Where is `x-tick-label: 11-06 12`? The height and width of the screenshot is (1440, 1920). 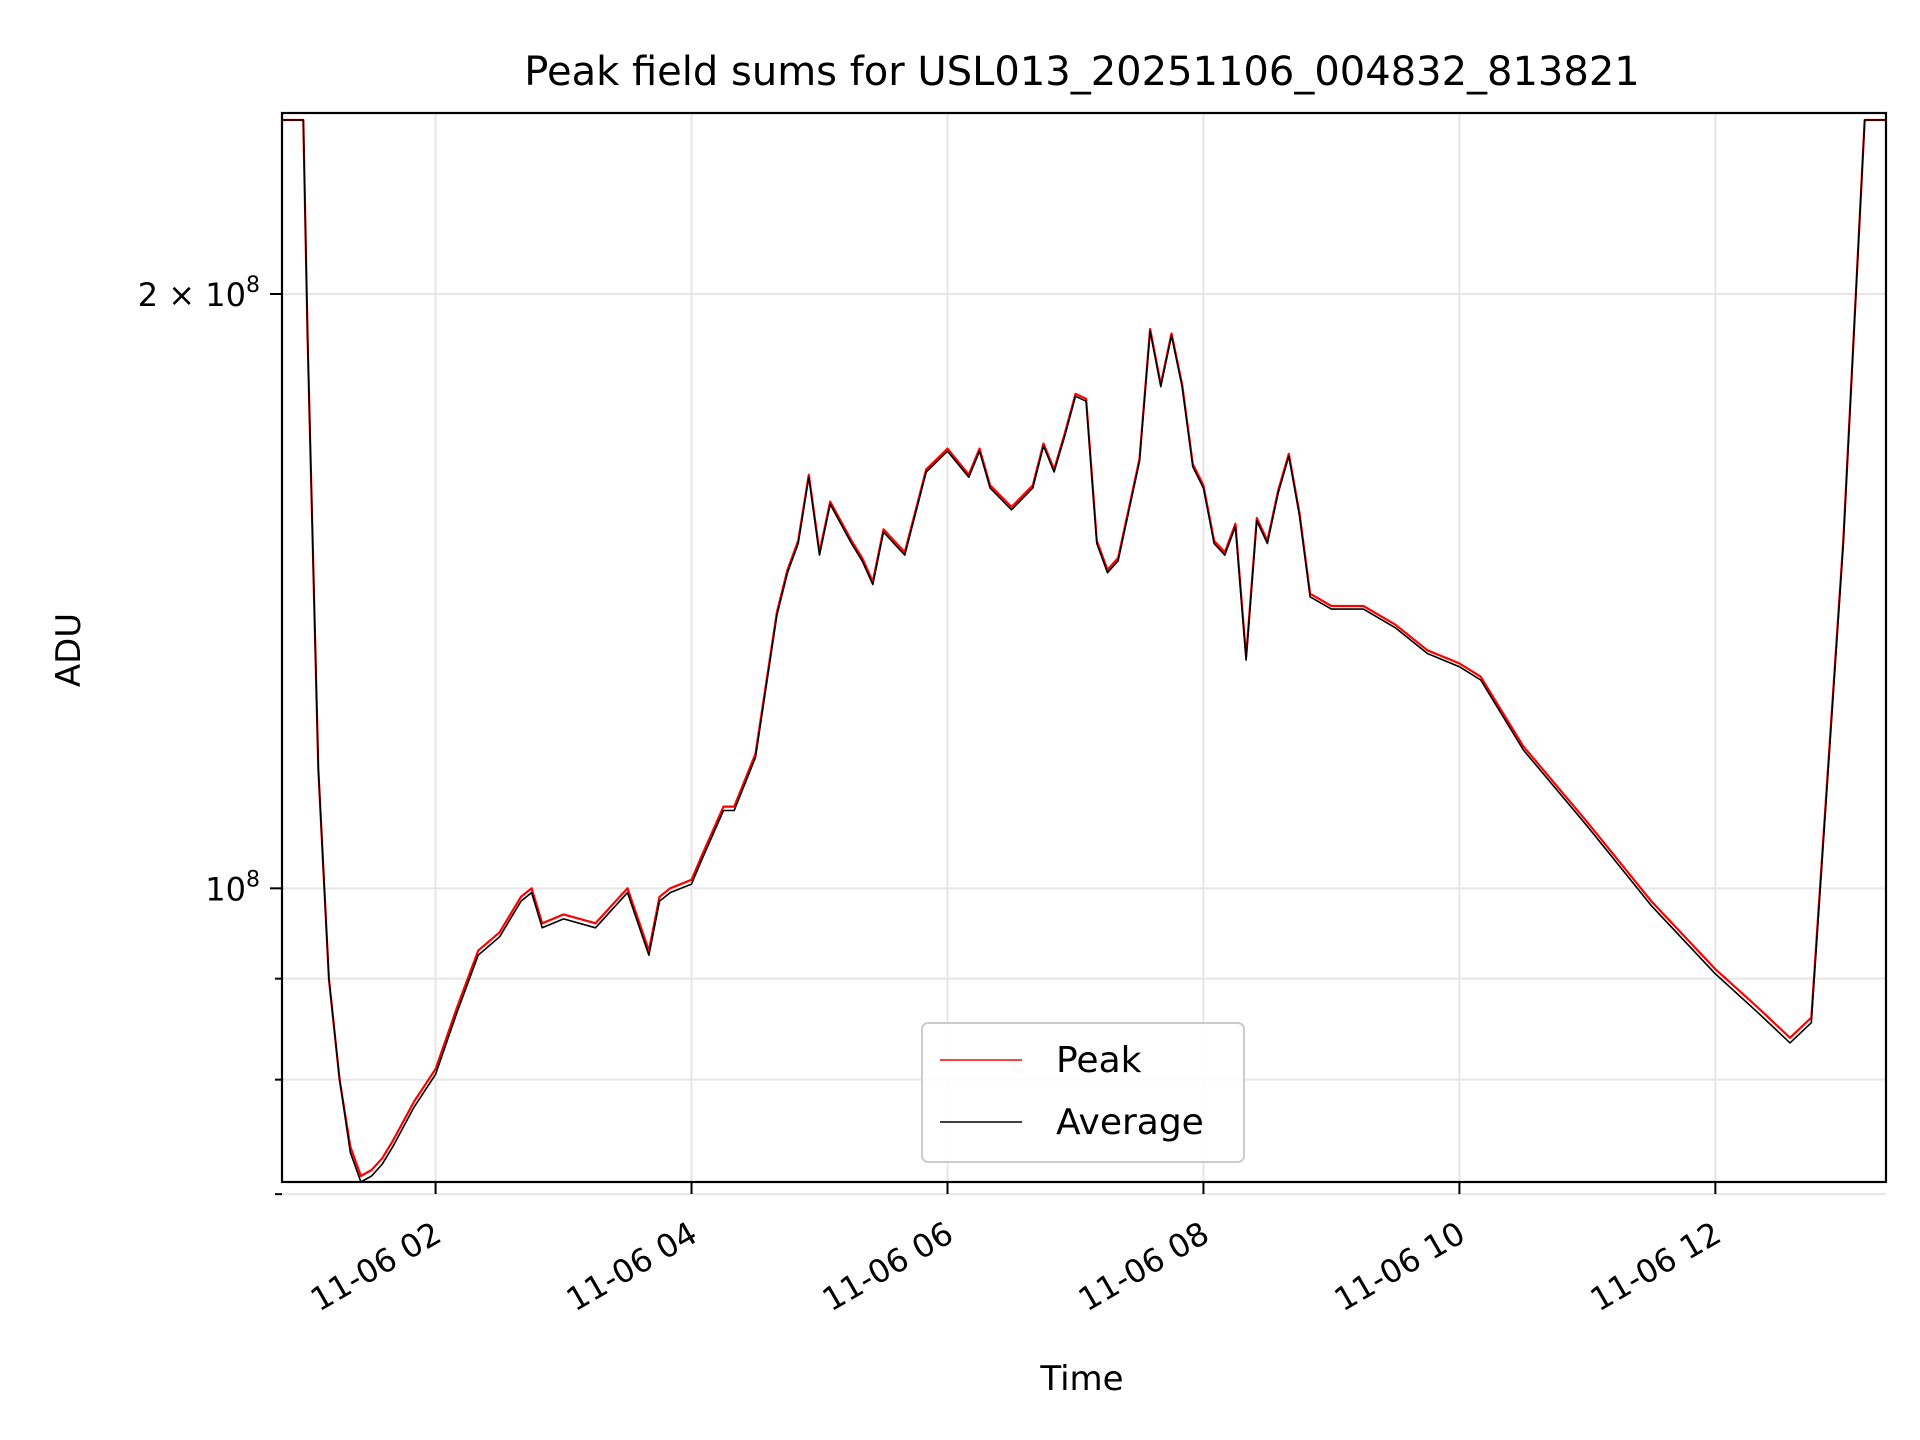
x-tick-label: 11-06 12 is located at coordinates (1656, 1266).